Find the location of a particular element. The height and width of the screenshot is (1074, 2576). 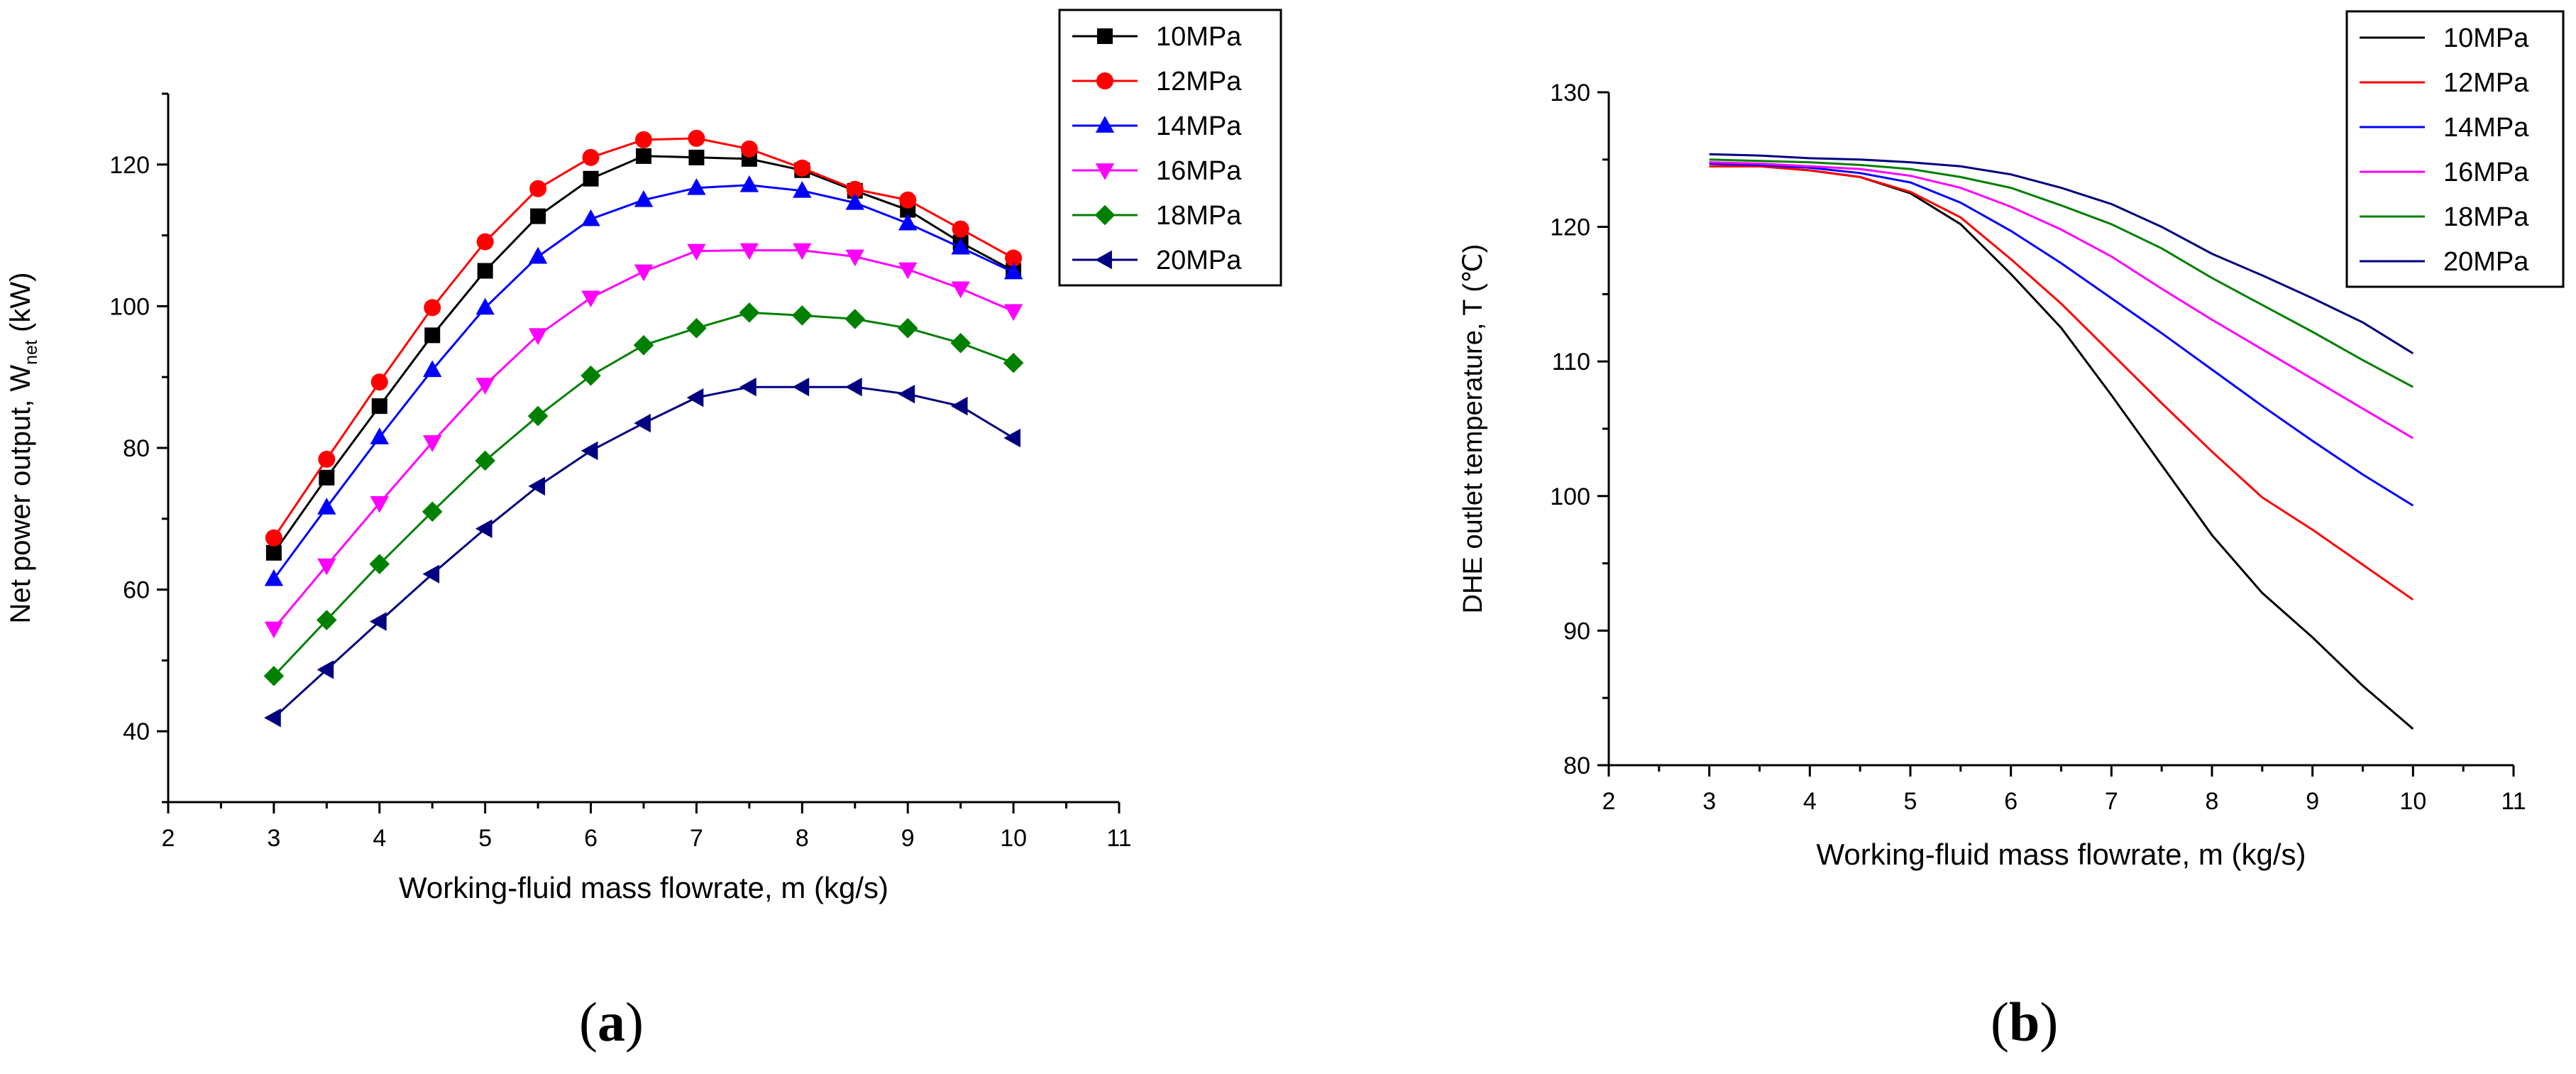

panel-label-b: (b) is located at coordinates (2025, 1022).